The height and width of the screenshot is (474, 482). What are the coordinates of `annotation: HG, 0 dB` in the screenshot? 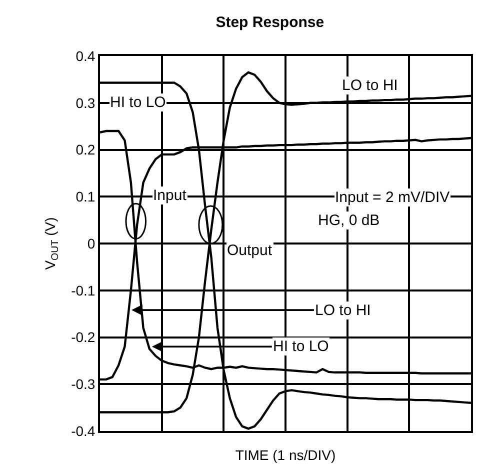 It's located at (349, 220).